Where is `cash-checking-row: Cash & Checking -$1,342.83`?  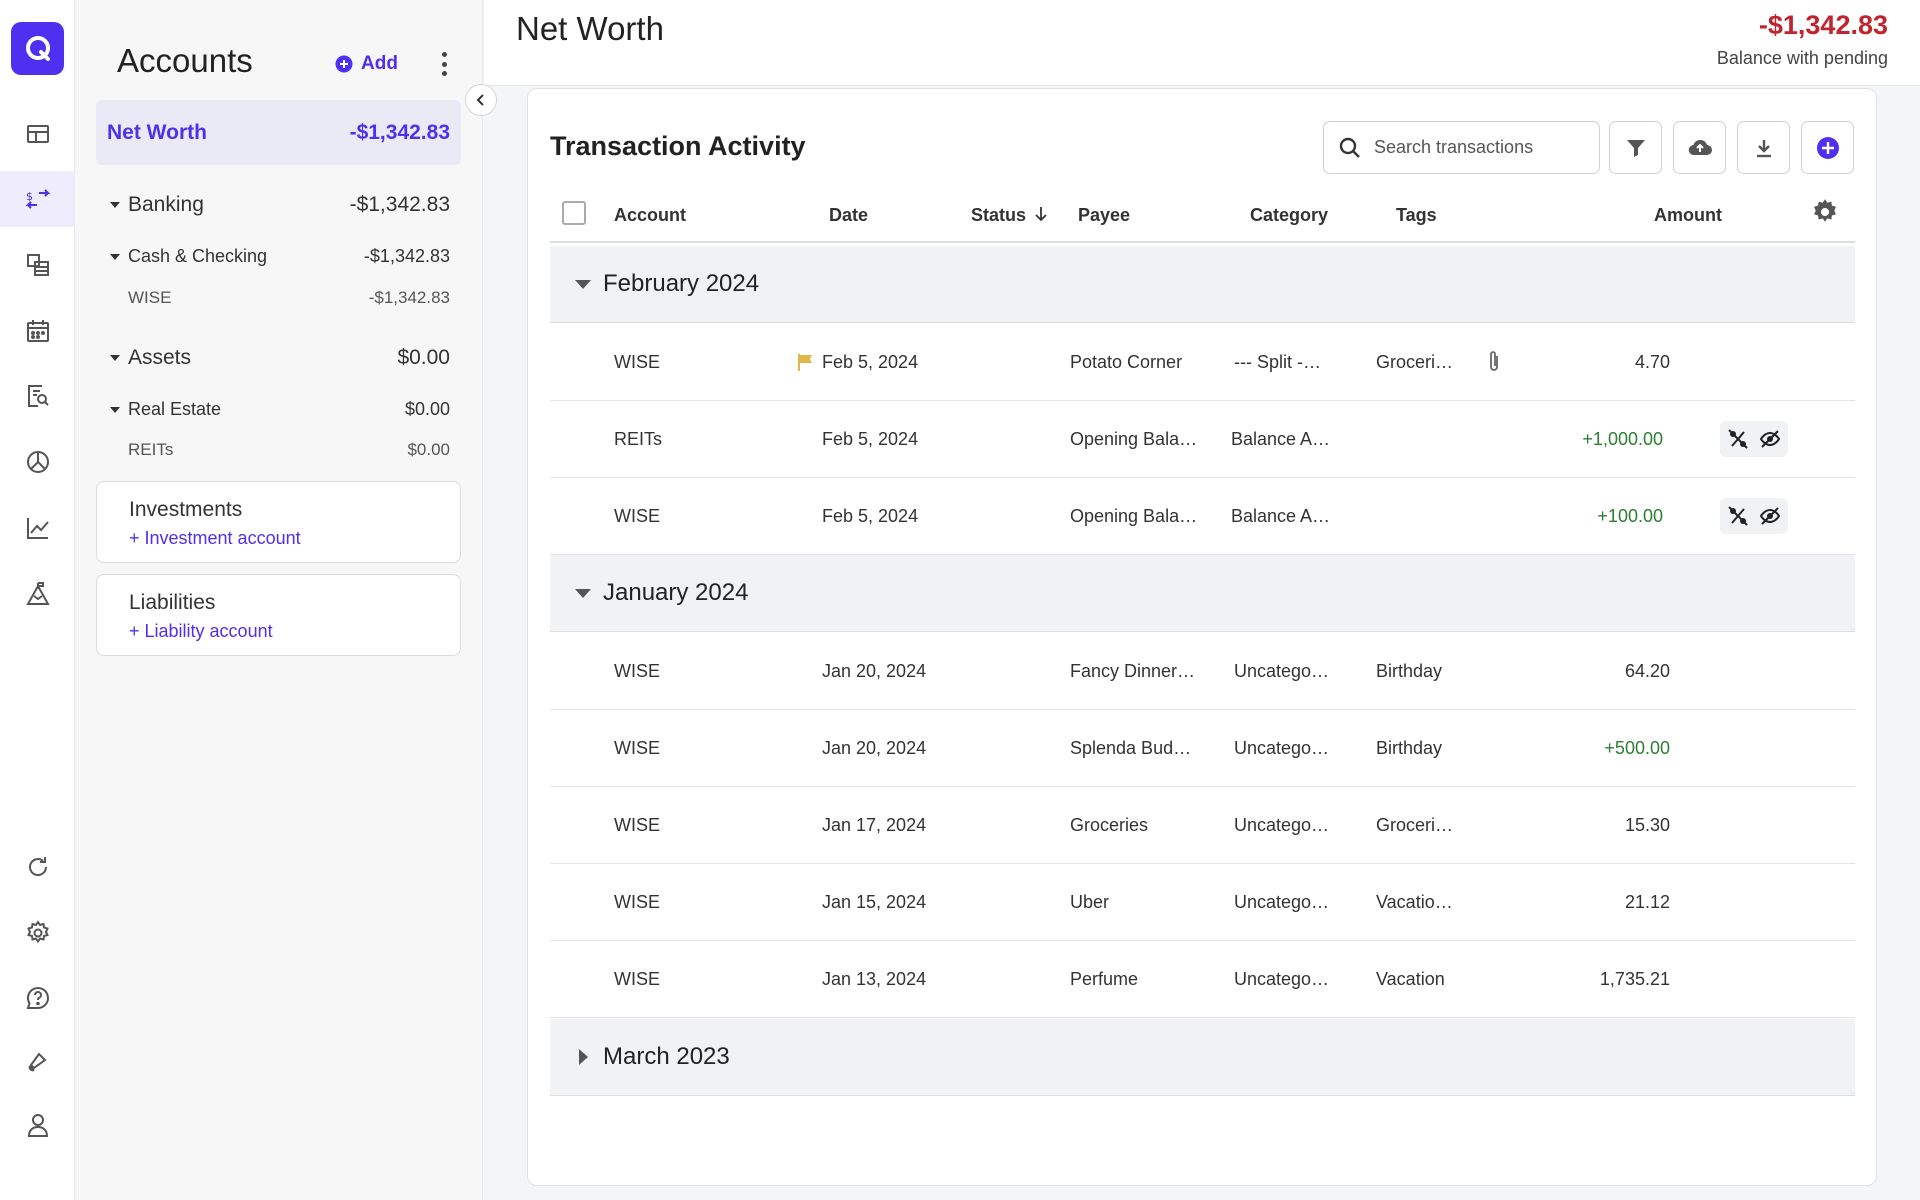 cash-checking-row: Cash & Checking -$1,342.83 is located at coordinates (278, 256).